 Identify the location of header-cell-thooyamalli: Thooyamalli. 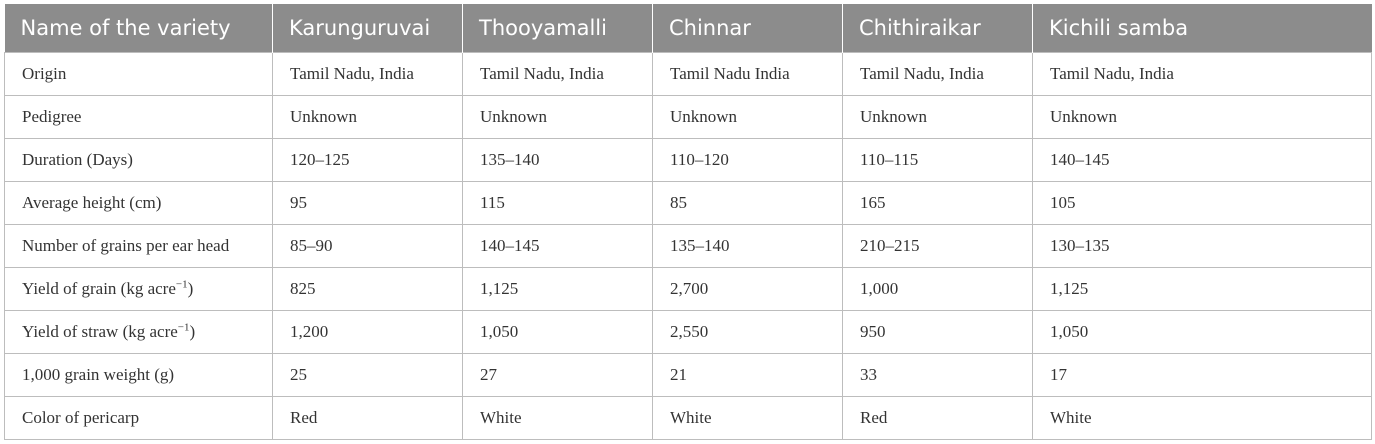
(557, 28).